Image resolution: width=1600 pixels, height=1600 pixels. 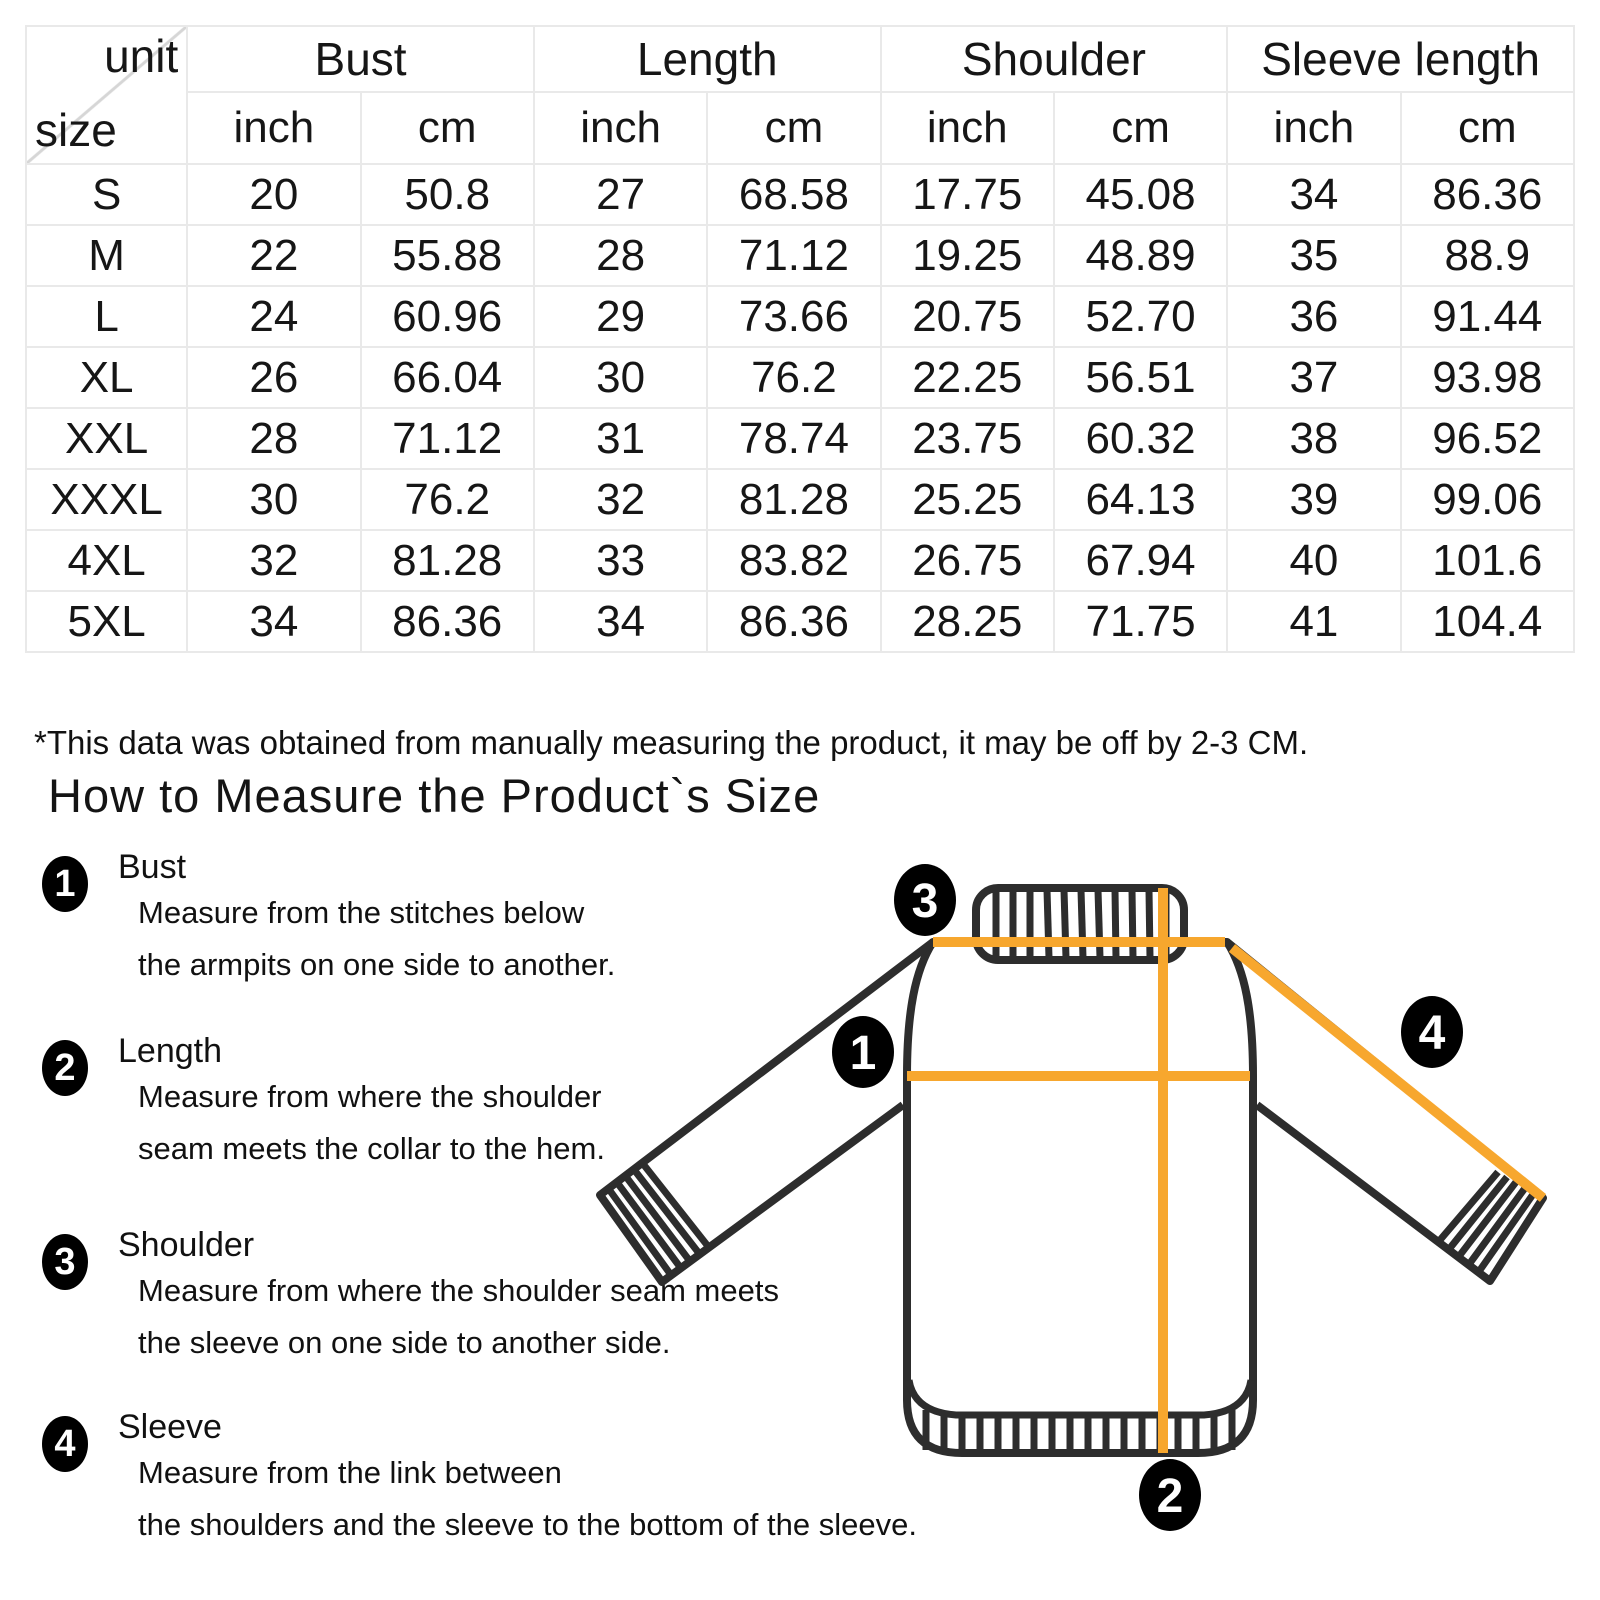 I want to click on column-group-bust: Bust, so click(x=360, y=59).